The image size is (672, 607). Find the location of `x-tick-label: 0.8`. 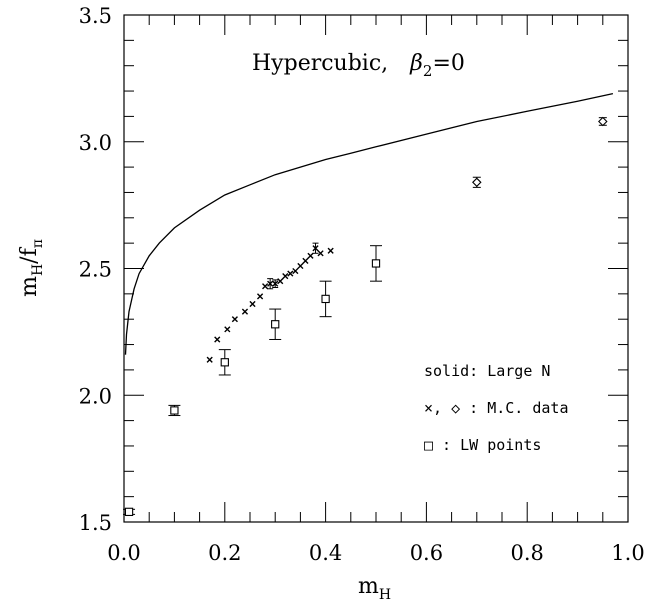

x-tick-label: 0.8 is located at coordinates (526, 553).